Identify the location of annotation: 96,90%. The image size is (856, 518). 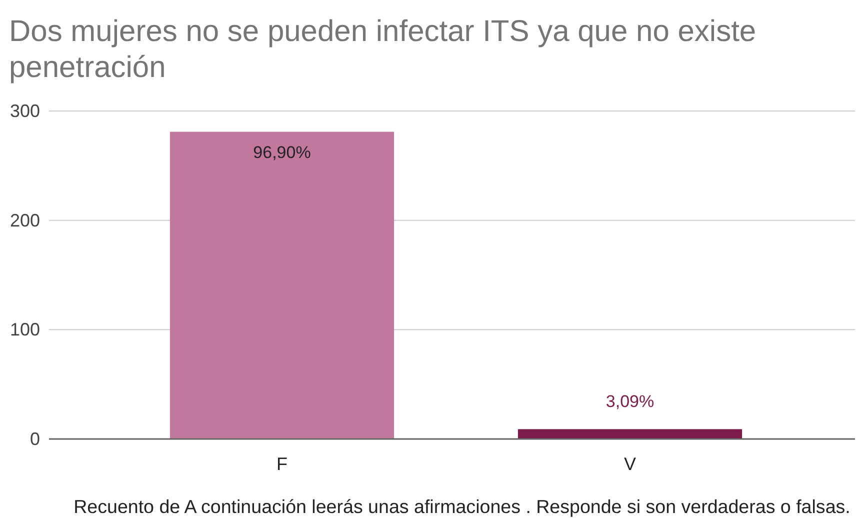
(282, 152).